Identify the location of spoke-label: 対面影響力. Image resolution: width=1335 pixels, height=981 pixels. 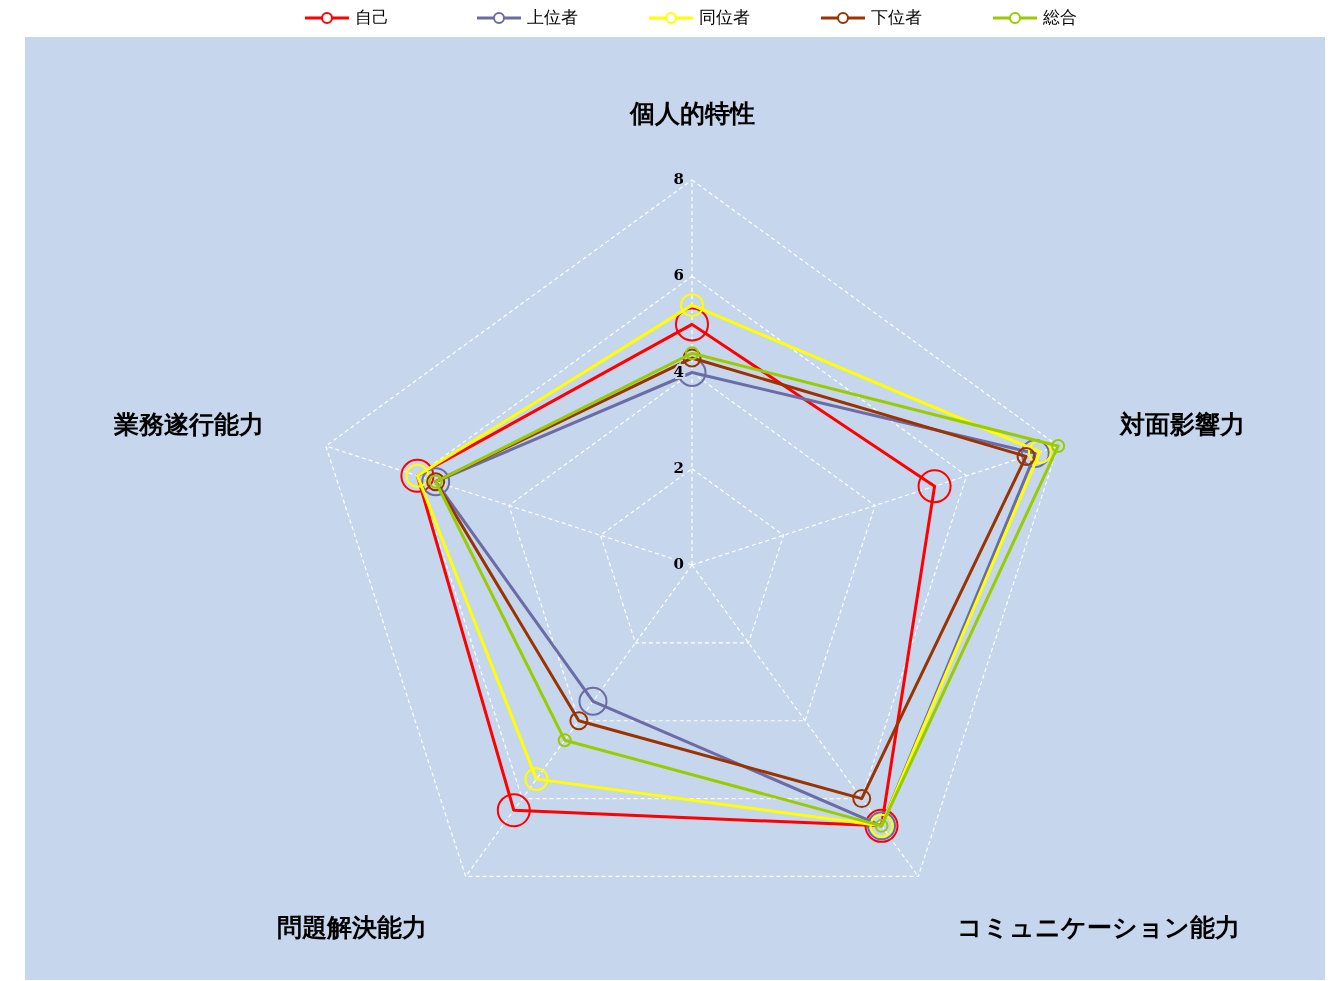
(1182, 424).